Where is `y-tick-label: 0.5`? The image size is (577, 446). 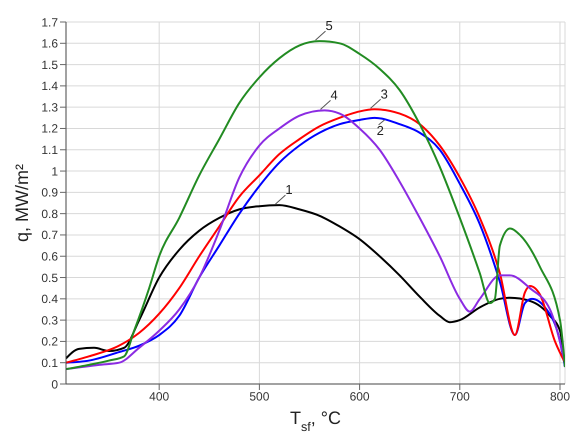
y-tick-label: 0.5 is located at coordinates (49, 277).